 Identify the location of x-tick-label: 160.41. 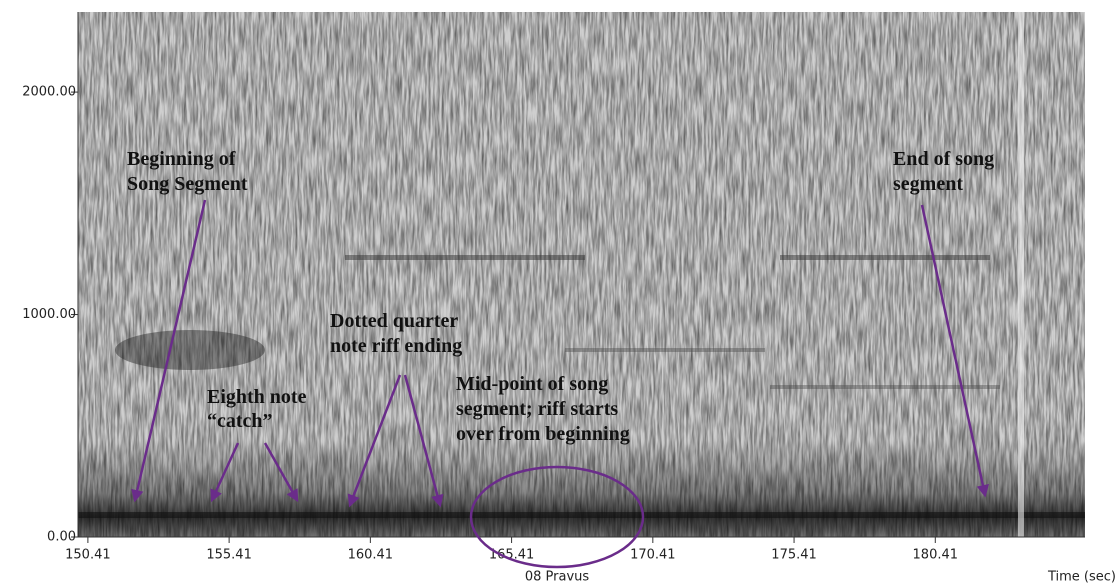
(371, 555).